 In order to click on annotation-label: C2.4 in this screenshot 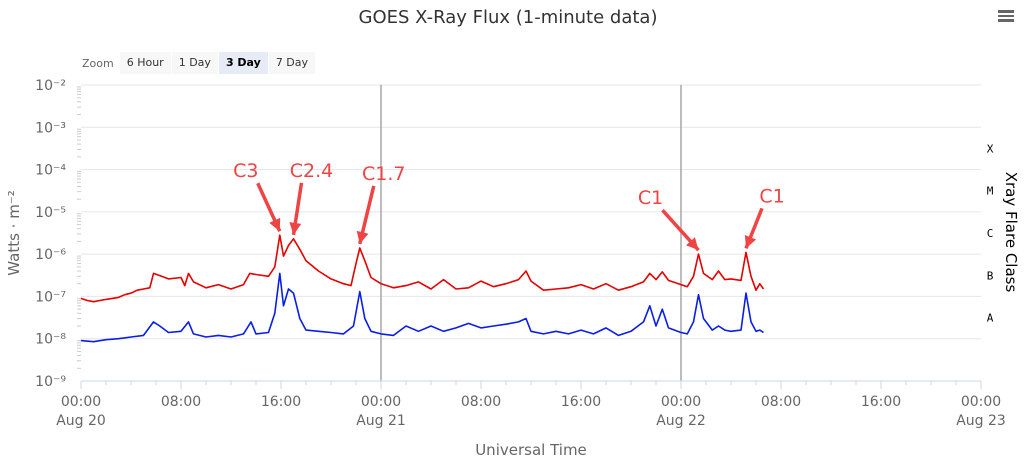, I will do `click(311, 171)`.